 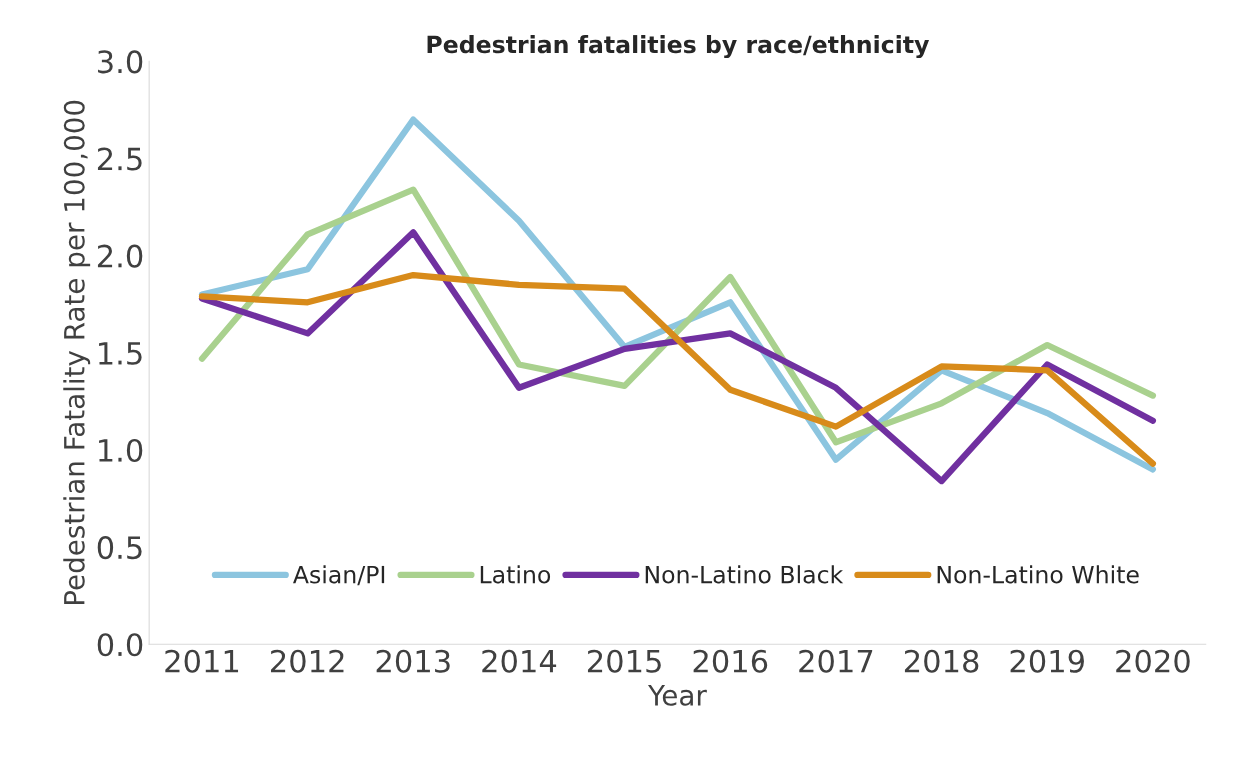 I want to click on y-tick-label: 3.0, so click(x=120, y=62).